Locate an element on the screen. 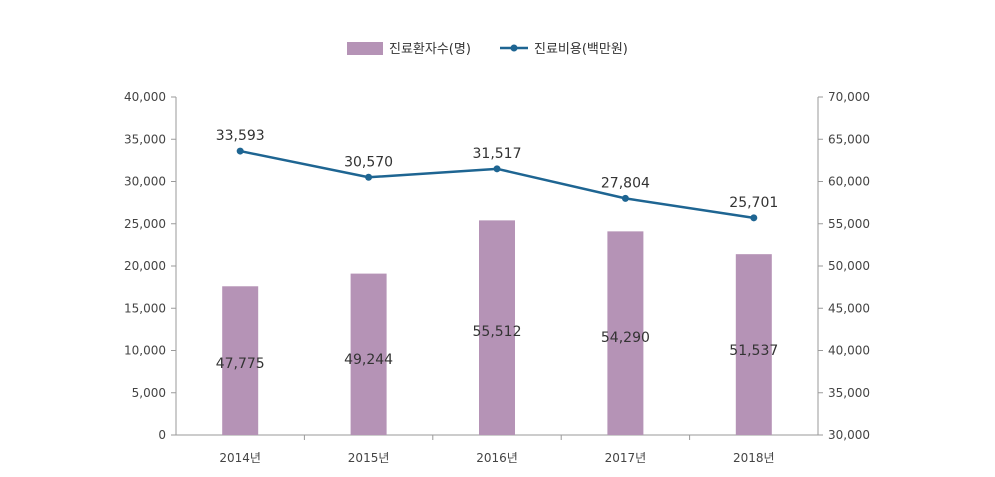 The height and width of the screenshot is (477, 995). line-data-label: 30,570 is located at coordinates (368, 162).